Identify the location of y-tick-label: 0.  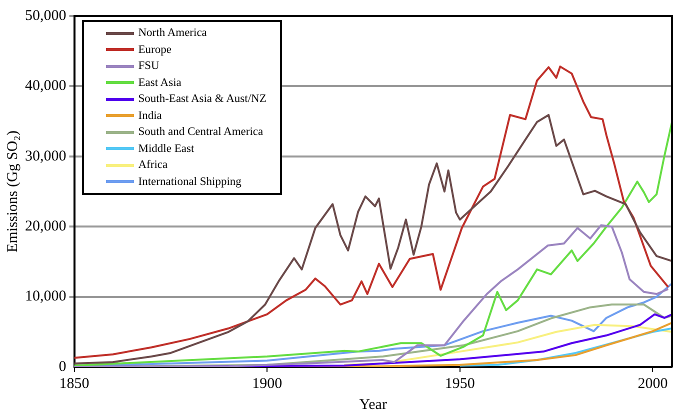
(62, 366).